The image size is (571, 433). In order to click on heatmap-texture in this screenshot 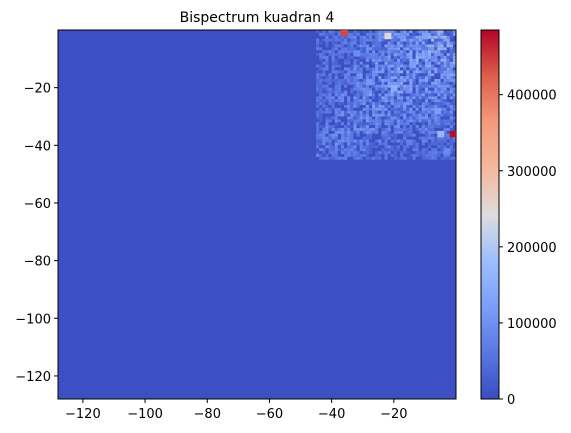, I will do `click(386, 95)`.